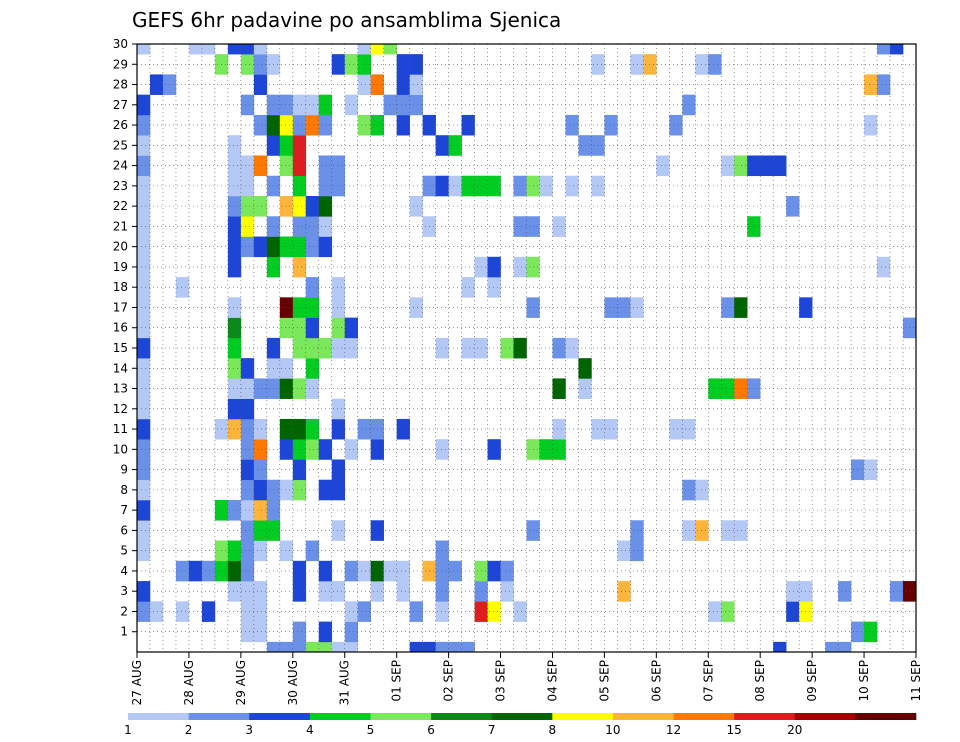 This screenshot has height=742, width=960. What do you see at coordinates (552, 681) in the screenshot?
I see `x-tick-label: 04 SEP` at bounding box center [552, 681].